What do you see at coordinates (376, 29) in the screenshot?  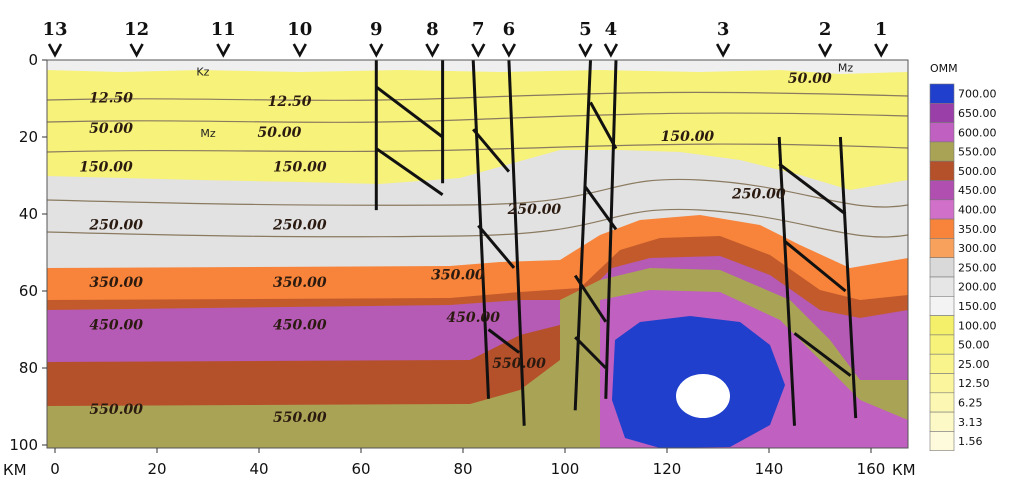 I see `profile-number: 9` at bounding box center [376, 29].